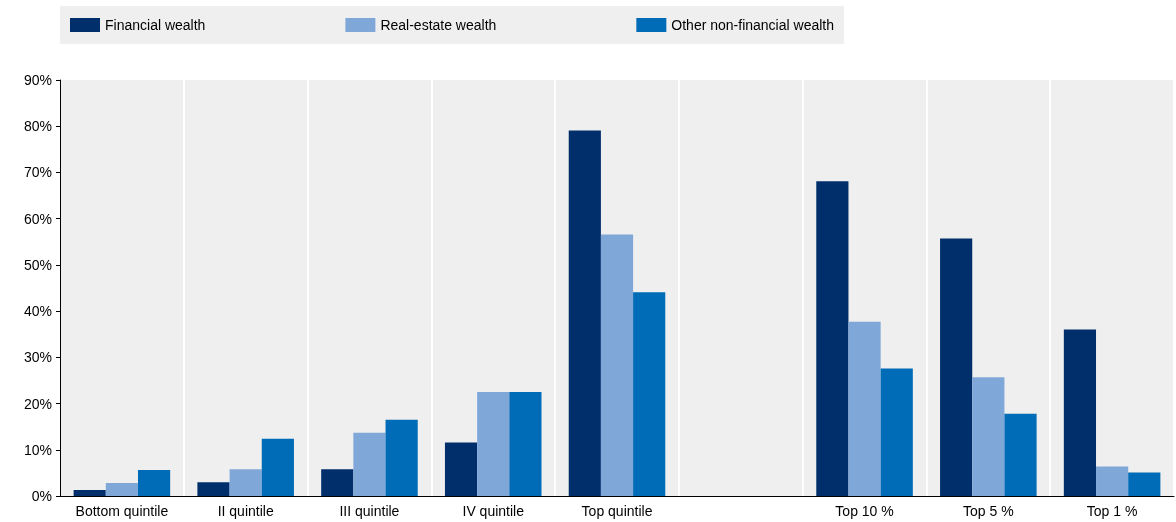  I want to click on y-tick-label: 60%, so click(37, 218).